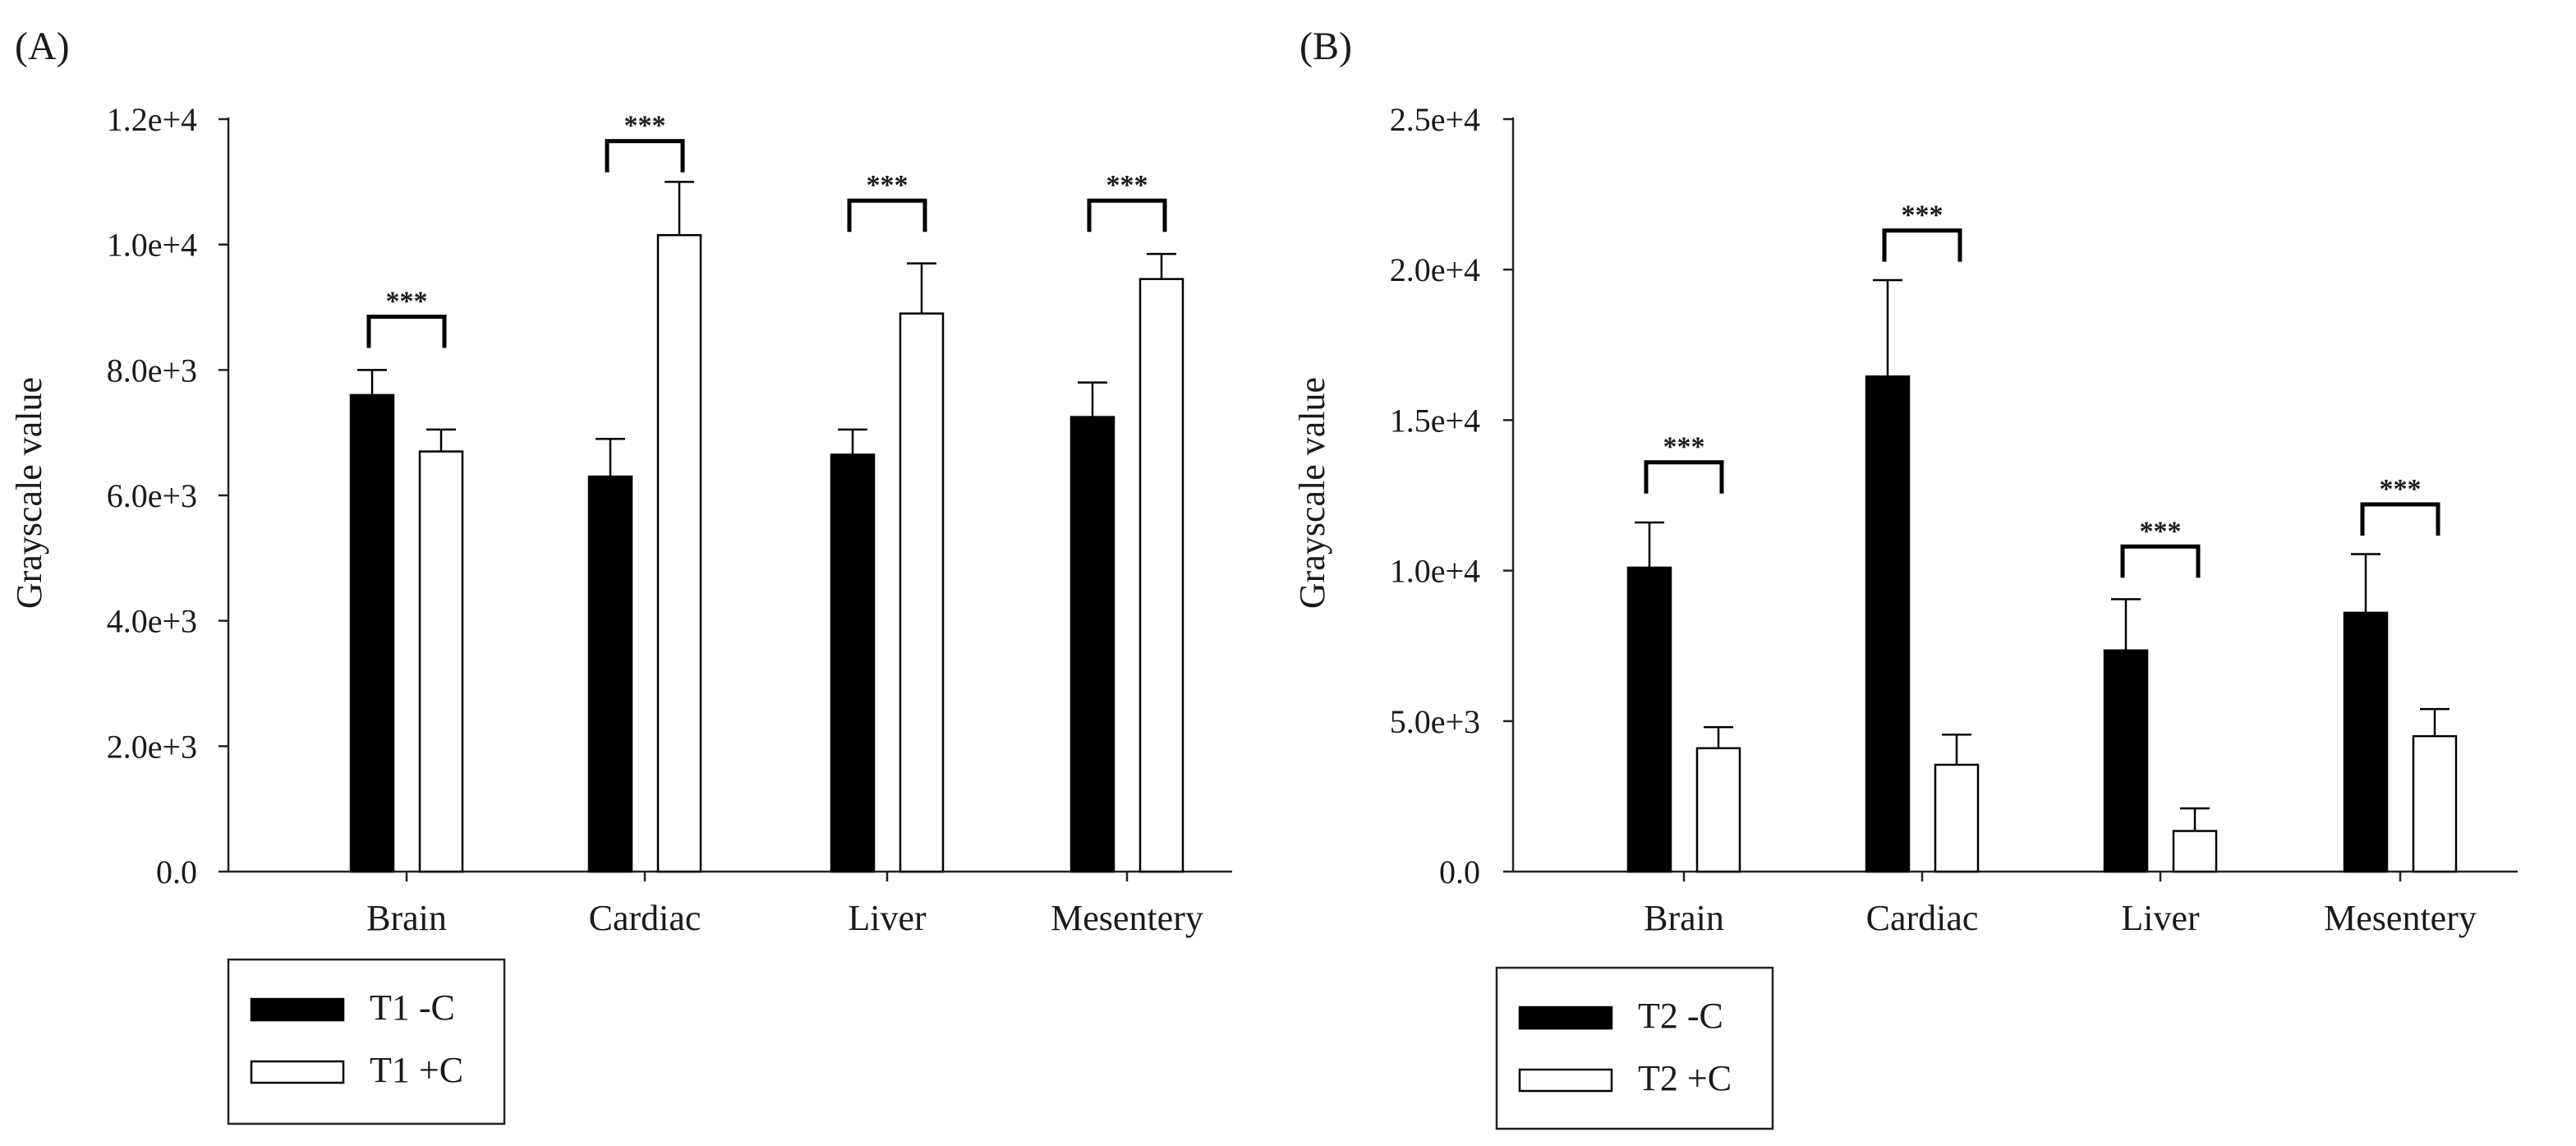  I want to click on panel-a-legend-label-t1-c: T1 -C, so click(412, 1007).